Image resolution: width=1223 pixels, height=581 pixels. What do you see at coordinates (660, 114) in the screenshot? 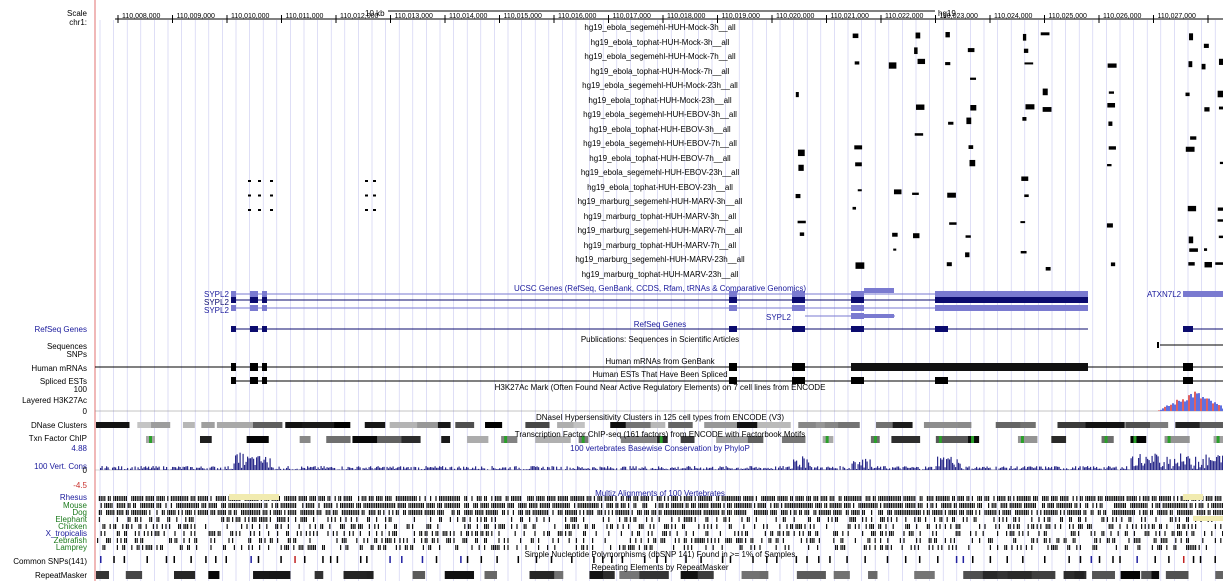
I see `custom-track-title: hg19_ebola_segemehl-HUH-EBOV-3h__all` at bounding box center [660, 114].